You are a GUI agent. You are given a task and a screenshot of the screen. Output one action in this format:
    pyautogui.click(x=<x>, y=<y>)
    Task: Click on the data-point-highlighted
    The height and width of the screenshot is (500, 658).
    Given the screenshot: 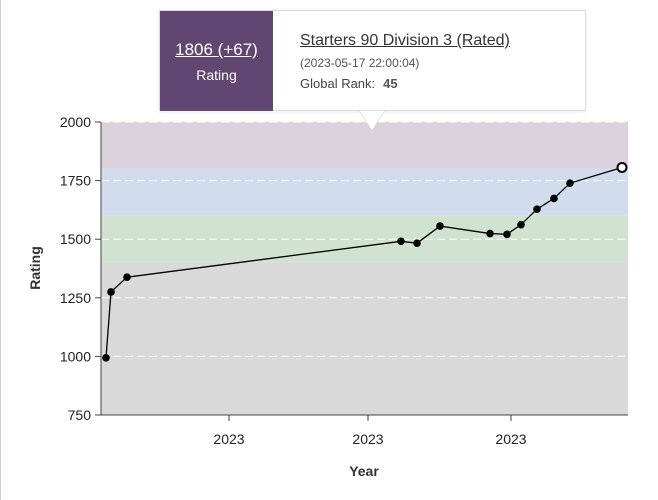 What is the action you would take?
    pyautogui.click(x=622, y=167)
    